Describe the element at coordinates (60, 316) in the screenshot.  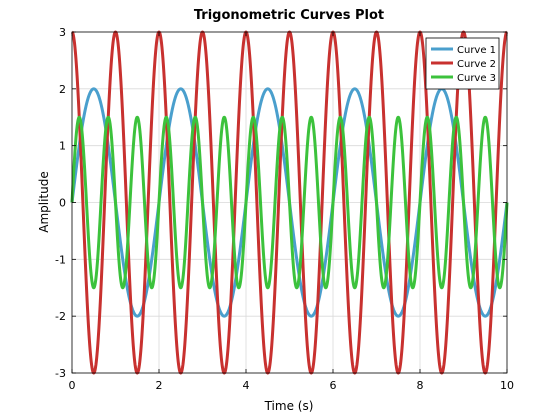
I see `y-tick-label: -2` at that location.